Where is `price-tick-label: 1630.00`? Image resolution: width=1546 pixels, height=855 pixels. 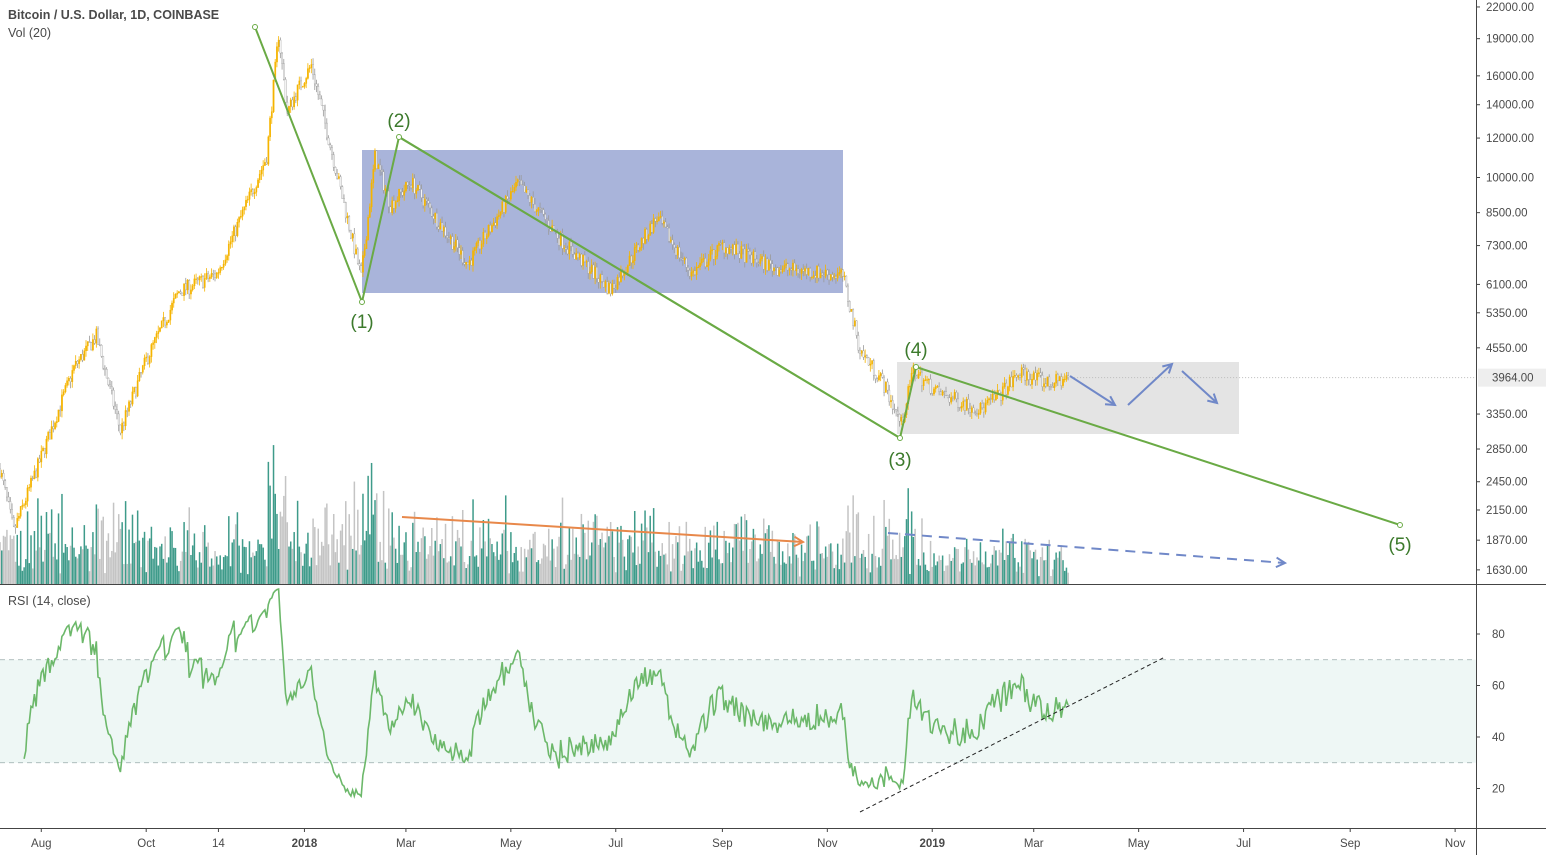
price-tick-label: 1630.00 is located at coordinates (1507, 571).